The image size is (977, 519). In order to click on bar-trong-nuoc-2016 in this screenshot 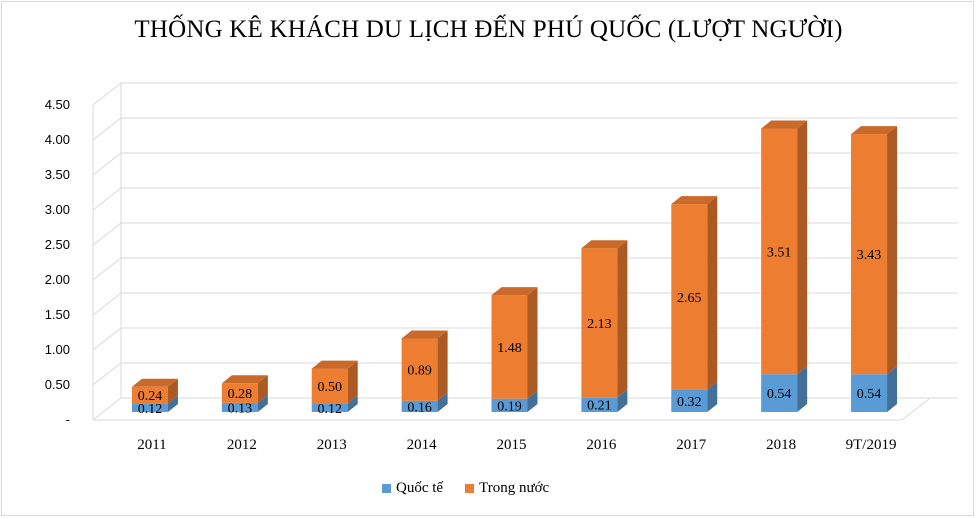, I will do `click(599, 323)`.